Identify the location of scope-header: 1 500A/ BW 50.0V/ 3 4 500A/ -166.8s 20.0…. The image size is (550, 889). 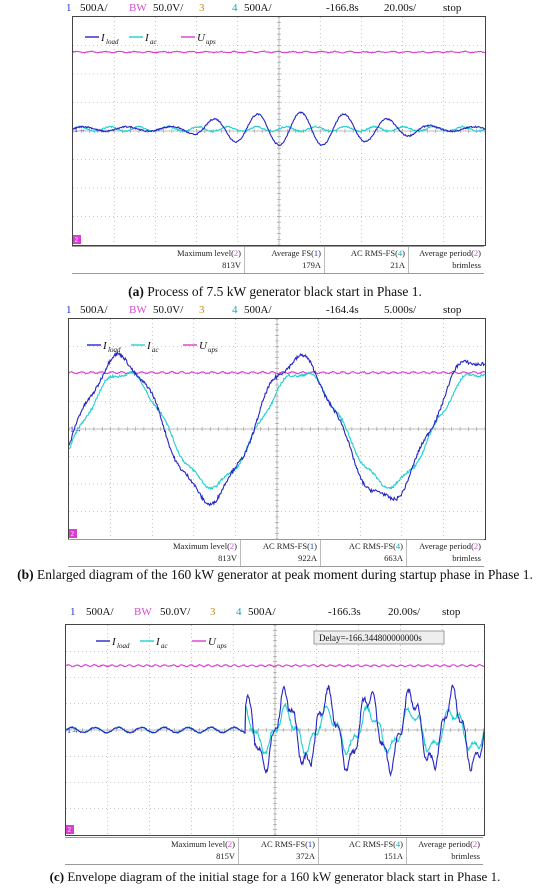
(271, 9).